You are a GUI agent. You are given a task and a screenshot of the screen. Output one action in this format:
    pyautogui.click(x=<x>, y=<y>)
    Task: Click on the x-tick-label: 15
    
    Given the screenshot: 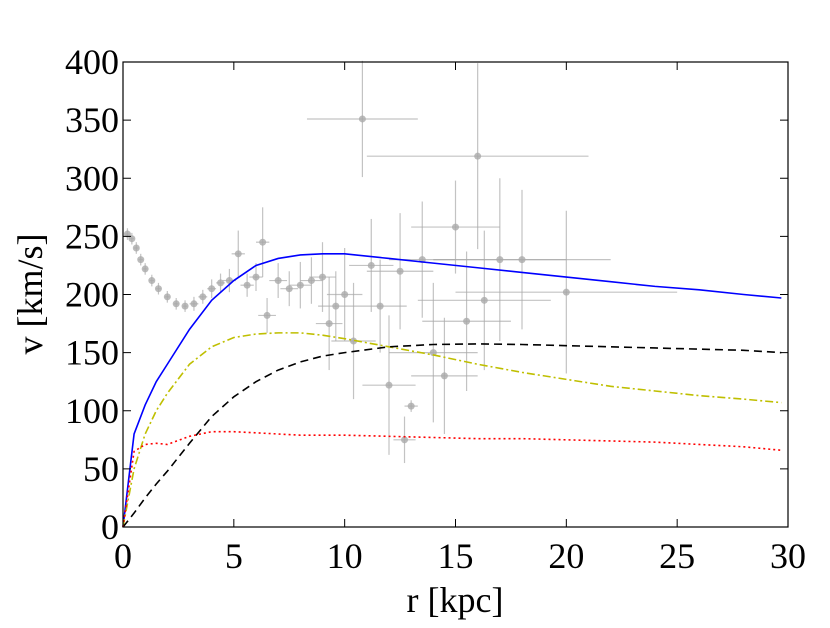 What is the action you would take?
    pyautogui.click(x=456, y=556)
    